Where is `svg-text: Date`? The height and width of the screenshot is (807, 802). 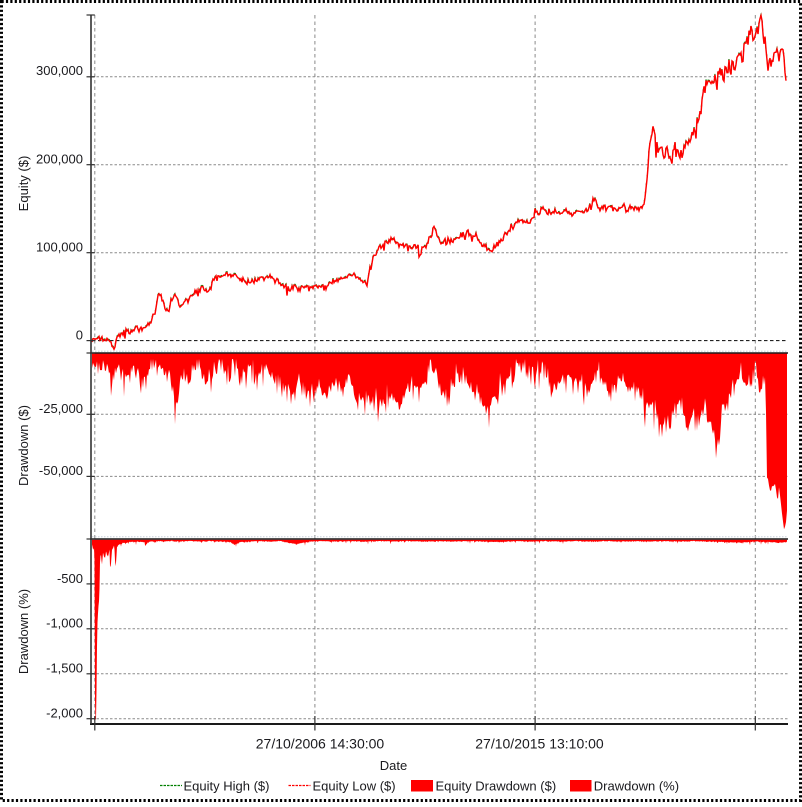 svg-text: Date is located at coordinates (393, 765).